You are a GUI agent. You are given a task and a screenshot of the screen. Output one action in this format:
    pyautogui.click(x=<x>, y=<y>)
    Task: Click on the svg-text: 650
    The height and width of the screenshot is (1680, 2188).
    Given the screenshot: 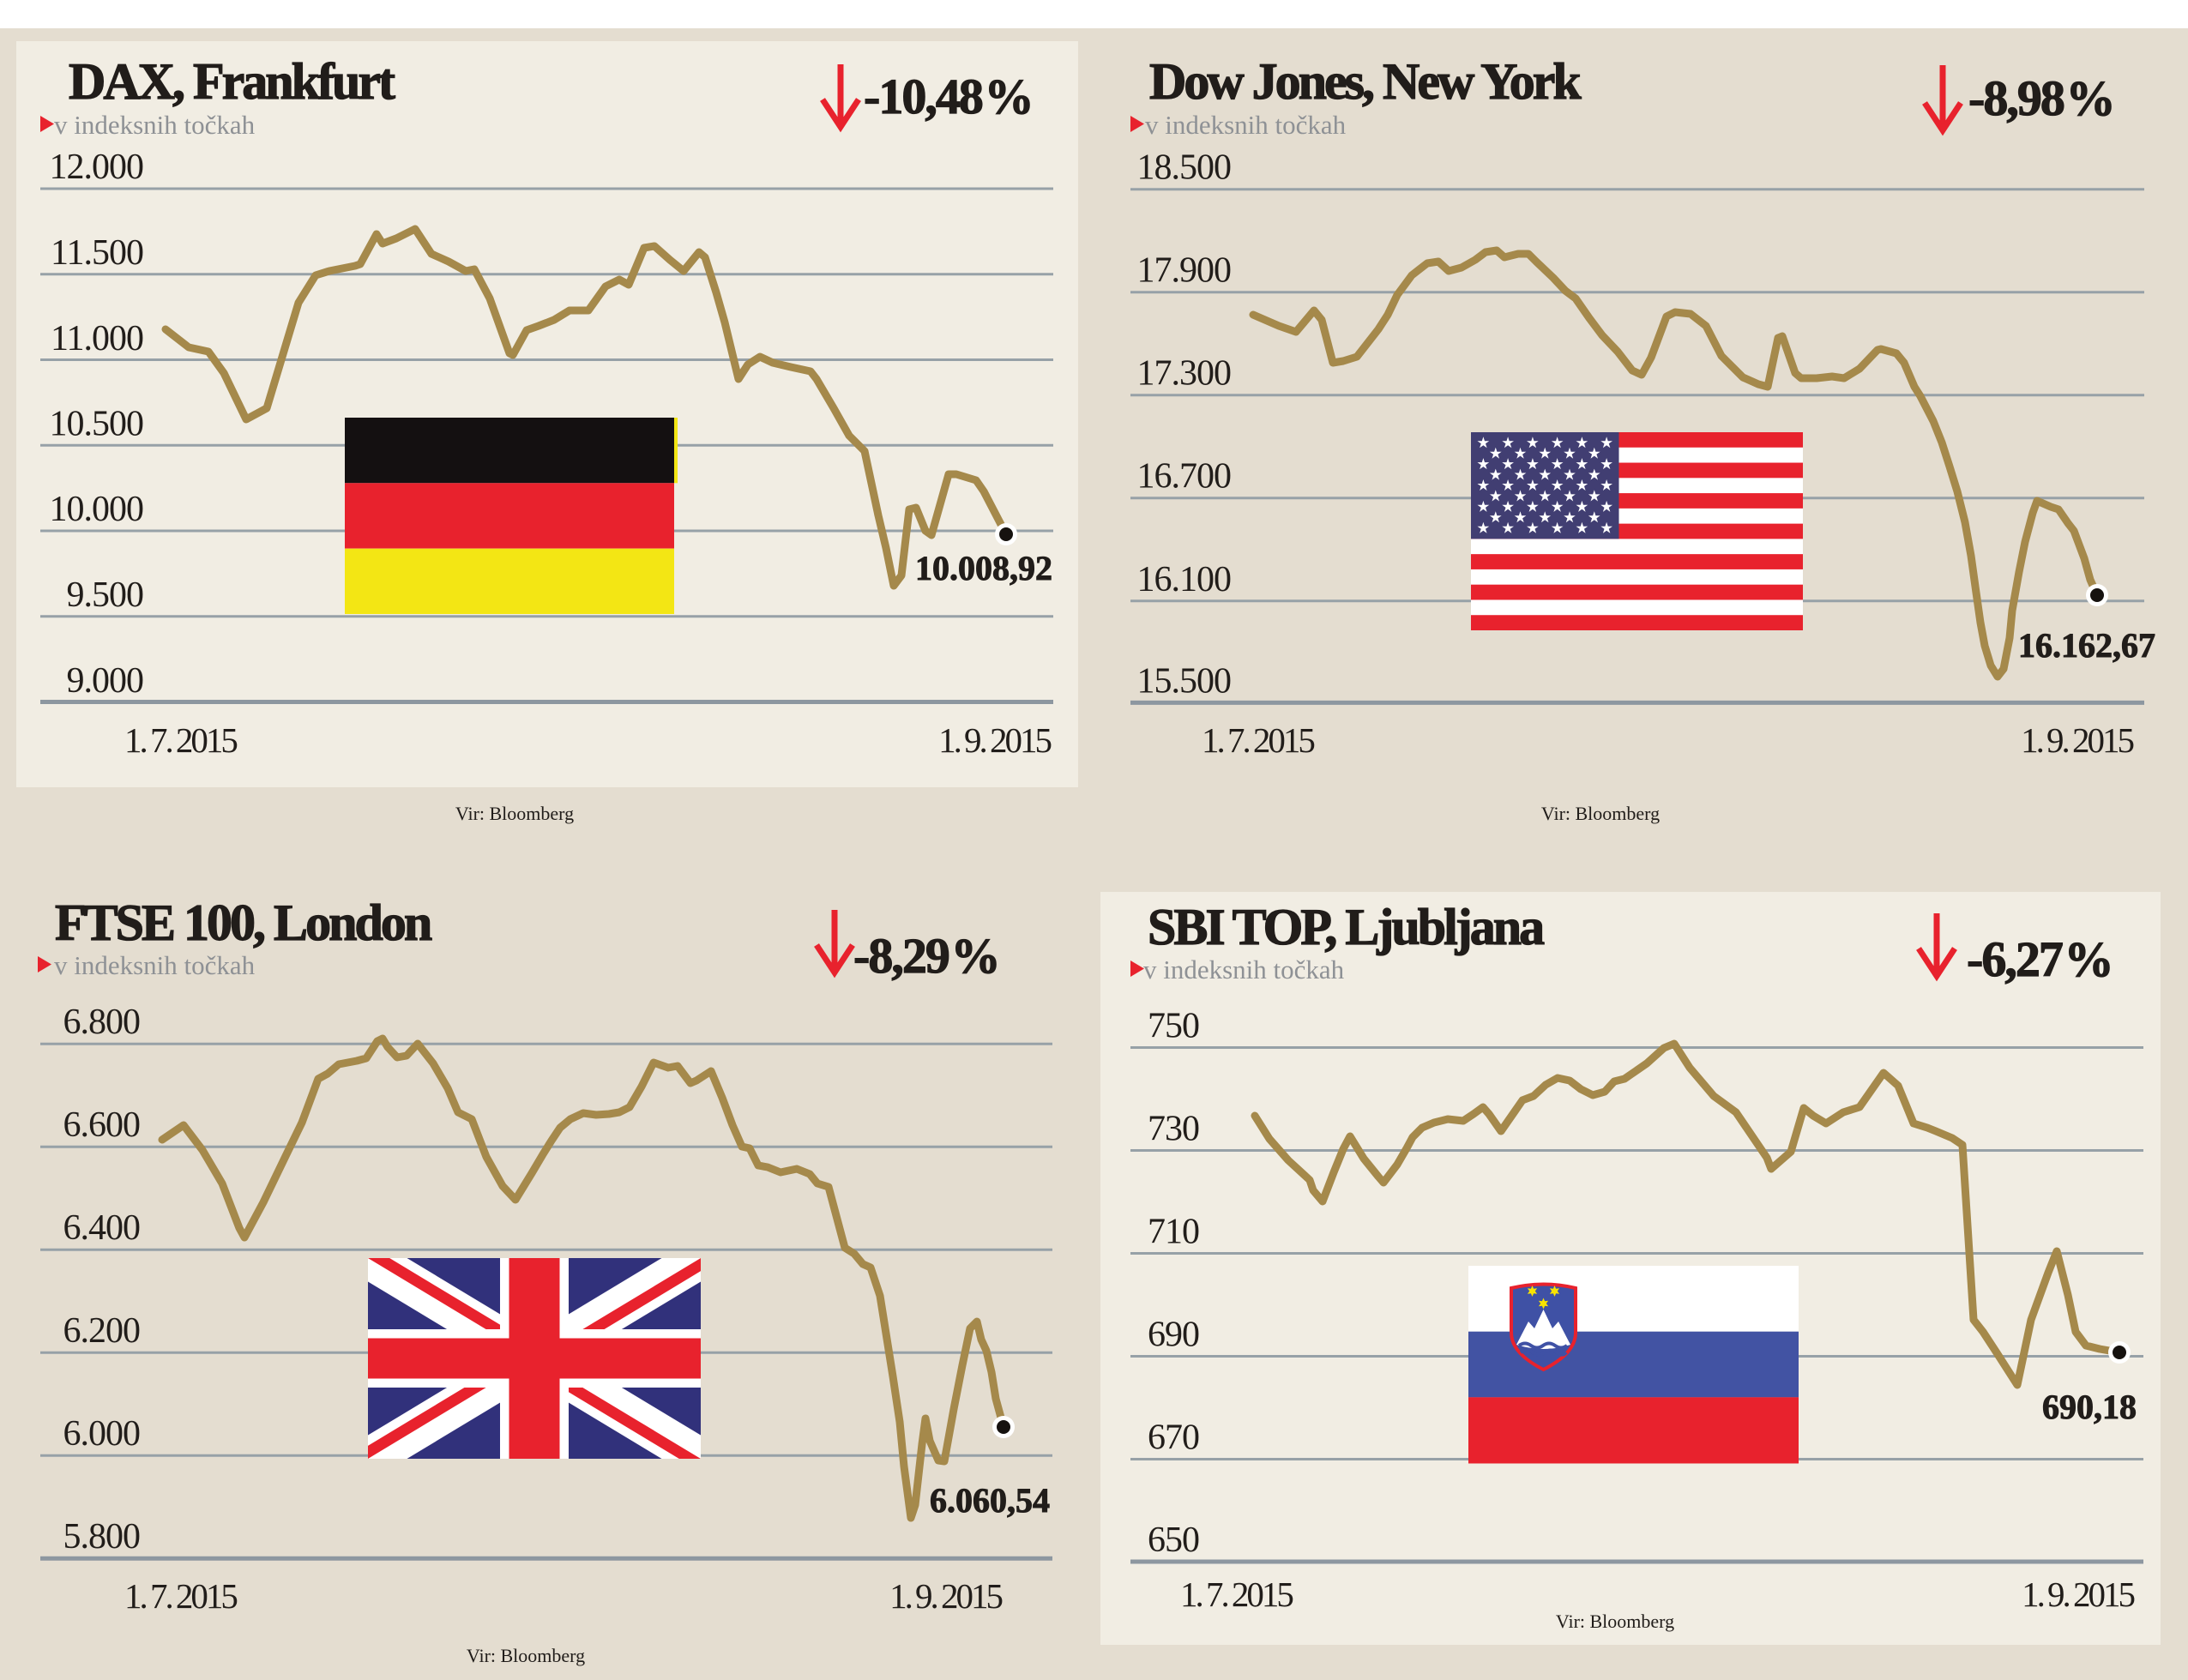 What is the action you would take?
    pyautogui.click(x=1173, y=1540)
    